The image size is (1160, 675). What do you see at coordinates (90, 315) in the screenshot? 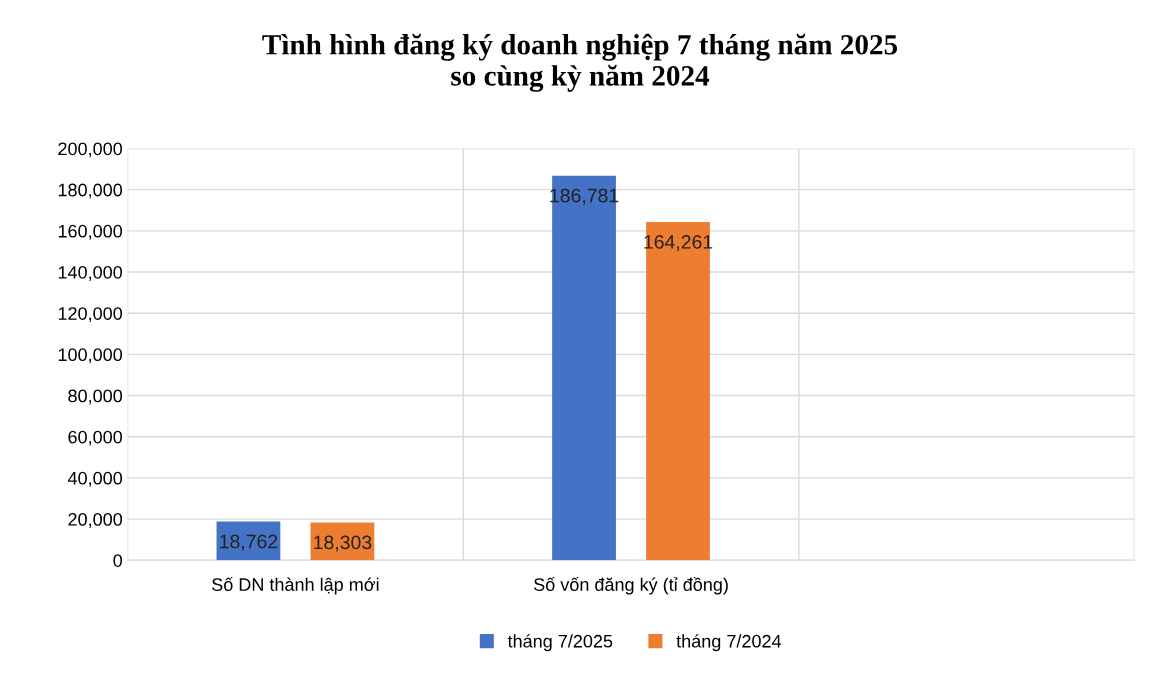
I see `y-tick-label: 120,000` at bounding box center [90, 315].